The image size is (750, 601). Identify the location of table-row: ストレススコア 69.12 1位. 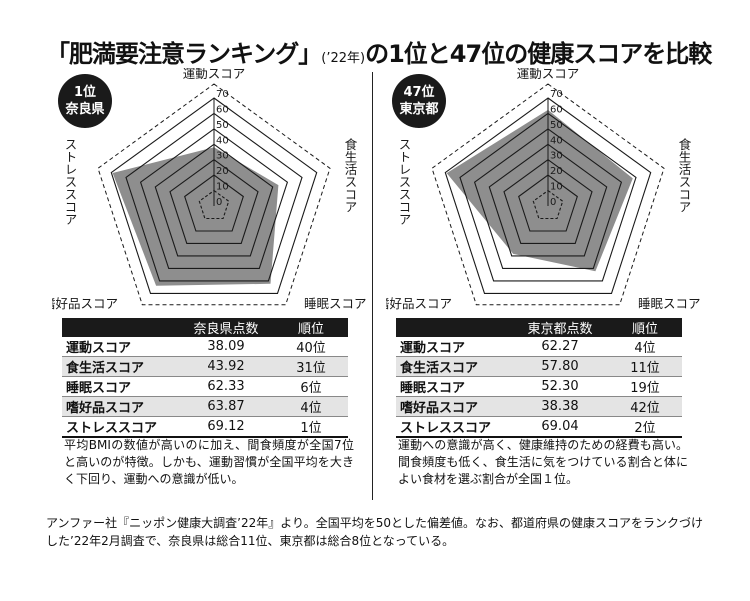
(205, 427).